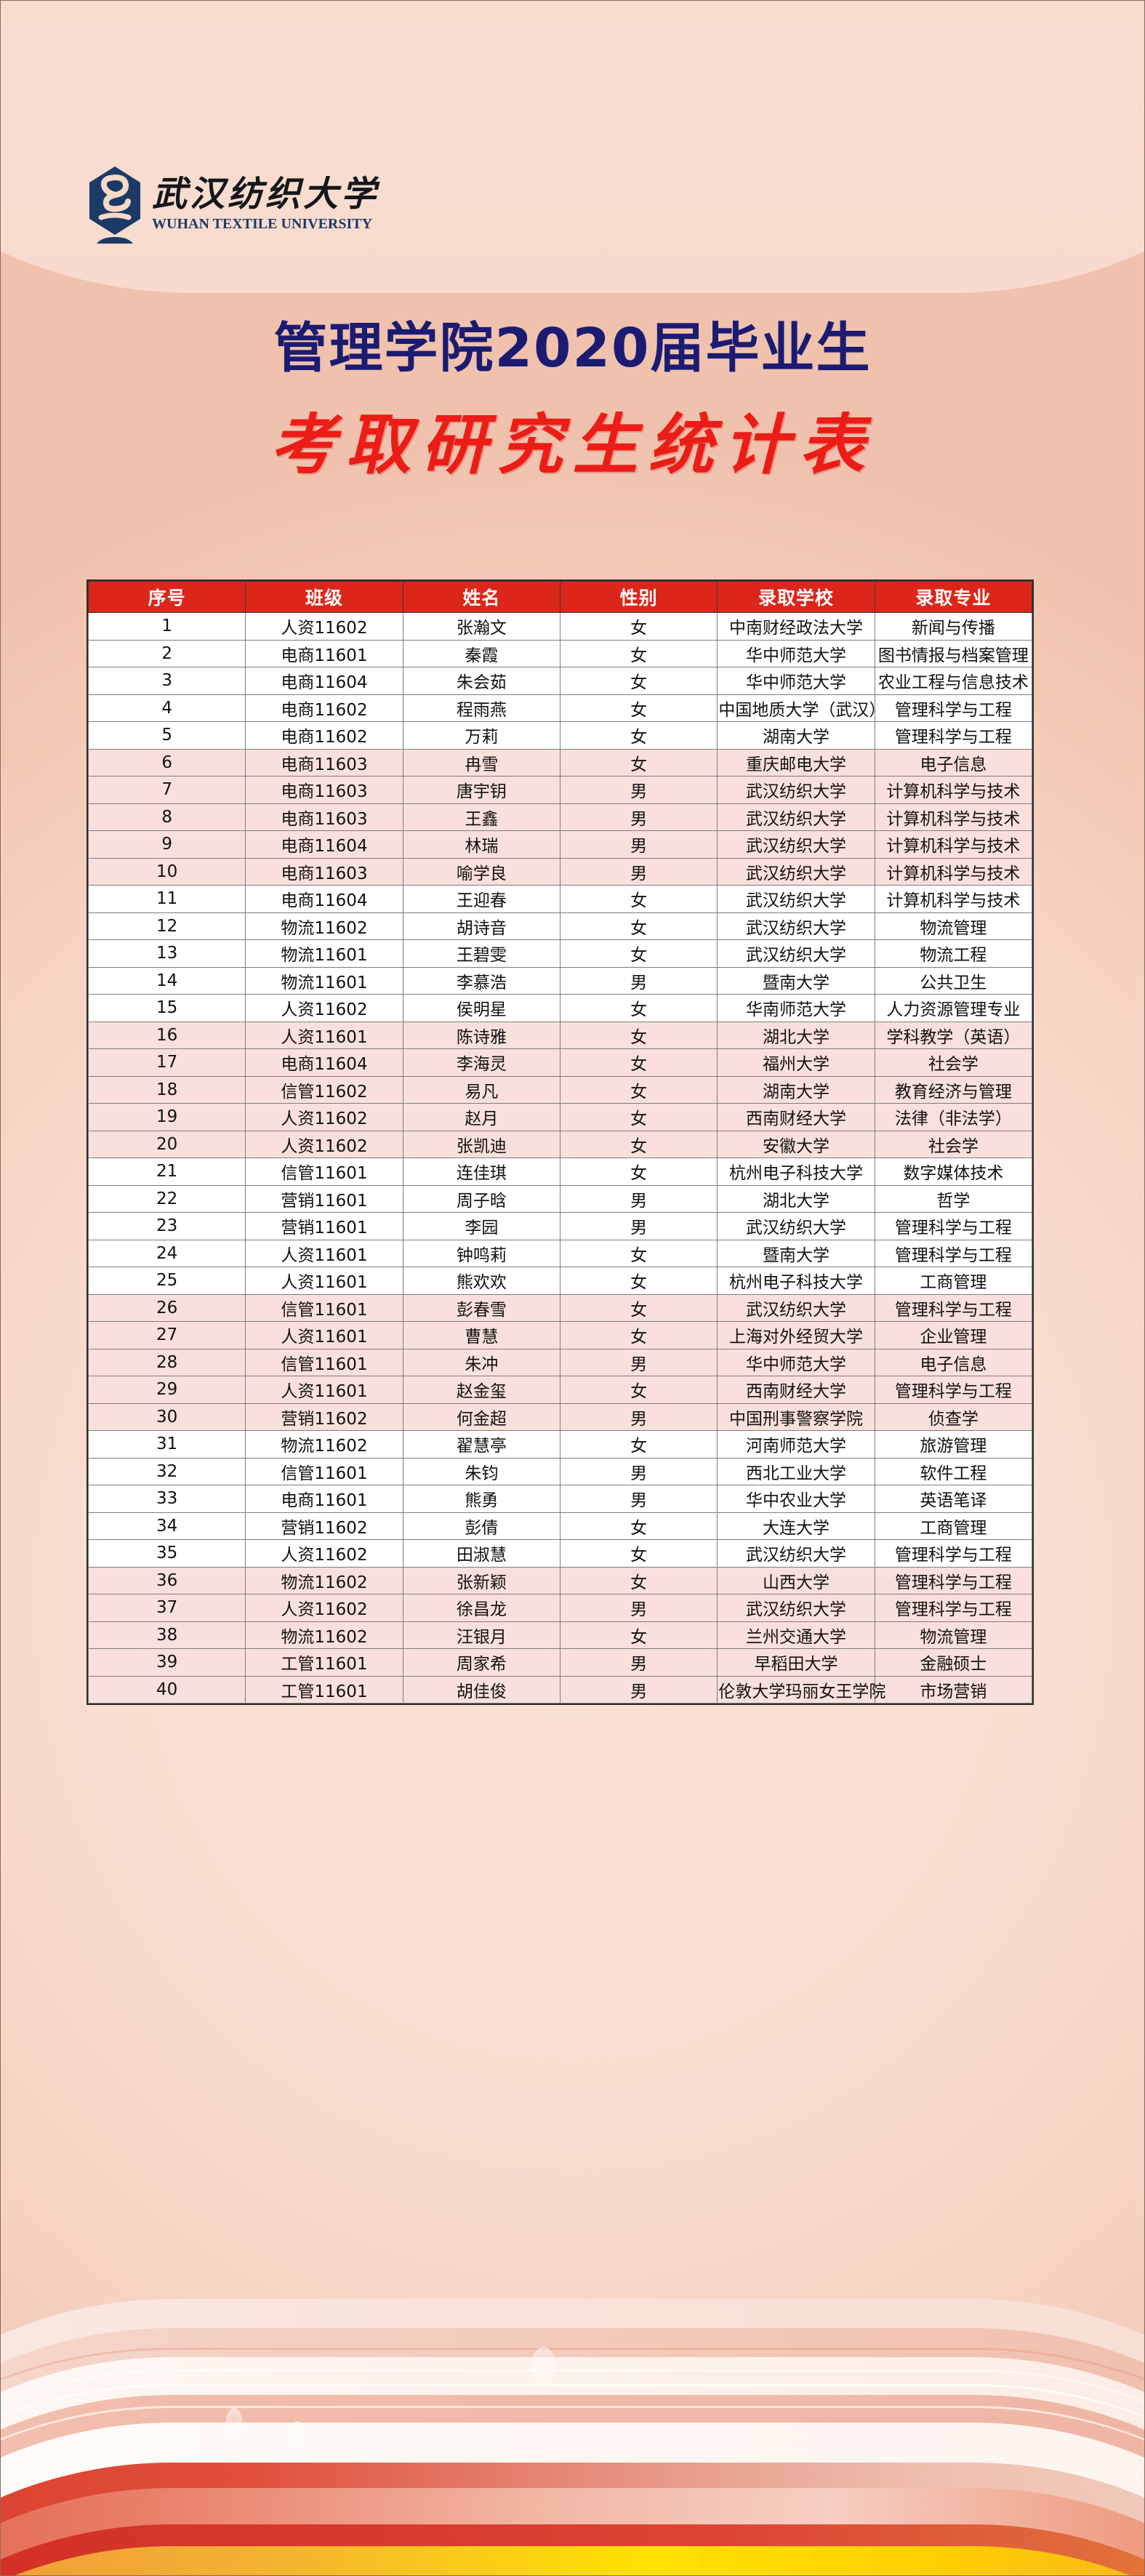 The image size is (1145, 2576). What do you see at coordinates (481, 708) in the screenshot?
I see `cell-name: 程雨燕` at bounding box center [481, 708].